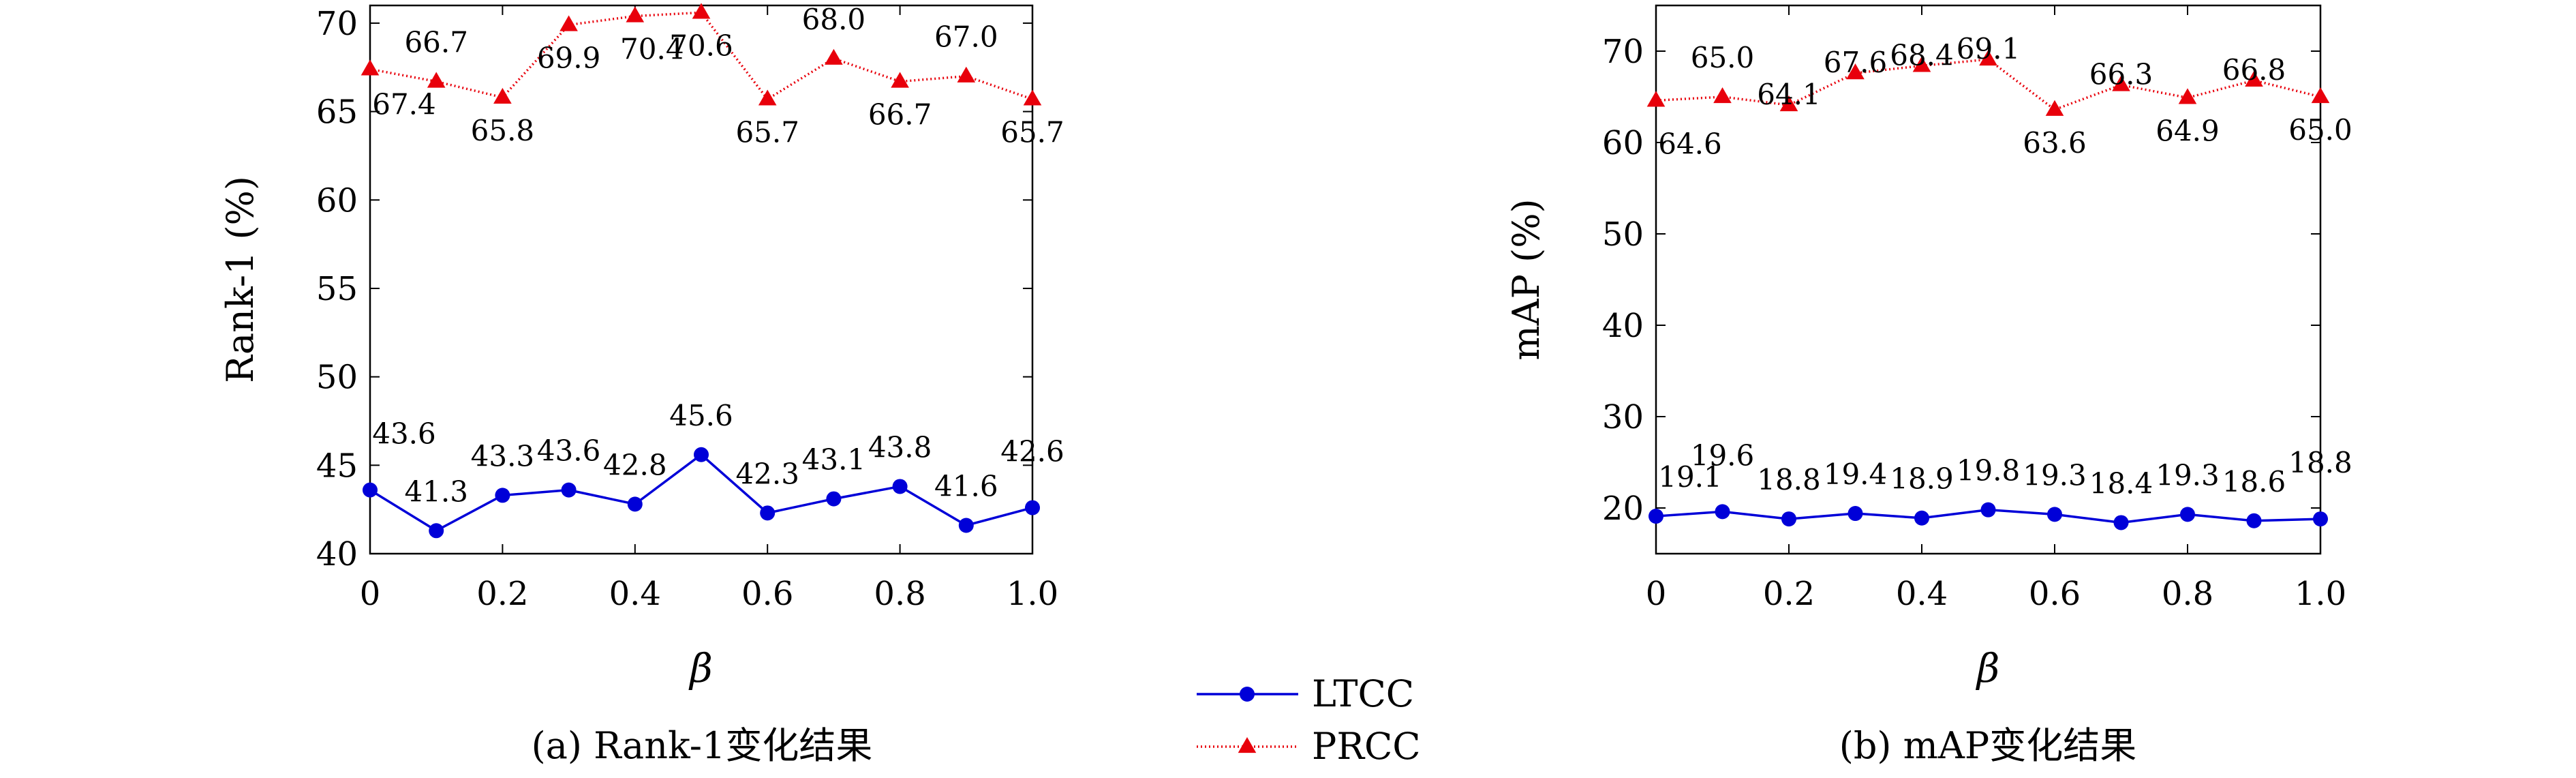  I want to click on data-label-ltcc: 19.8, so click(1989, 471).